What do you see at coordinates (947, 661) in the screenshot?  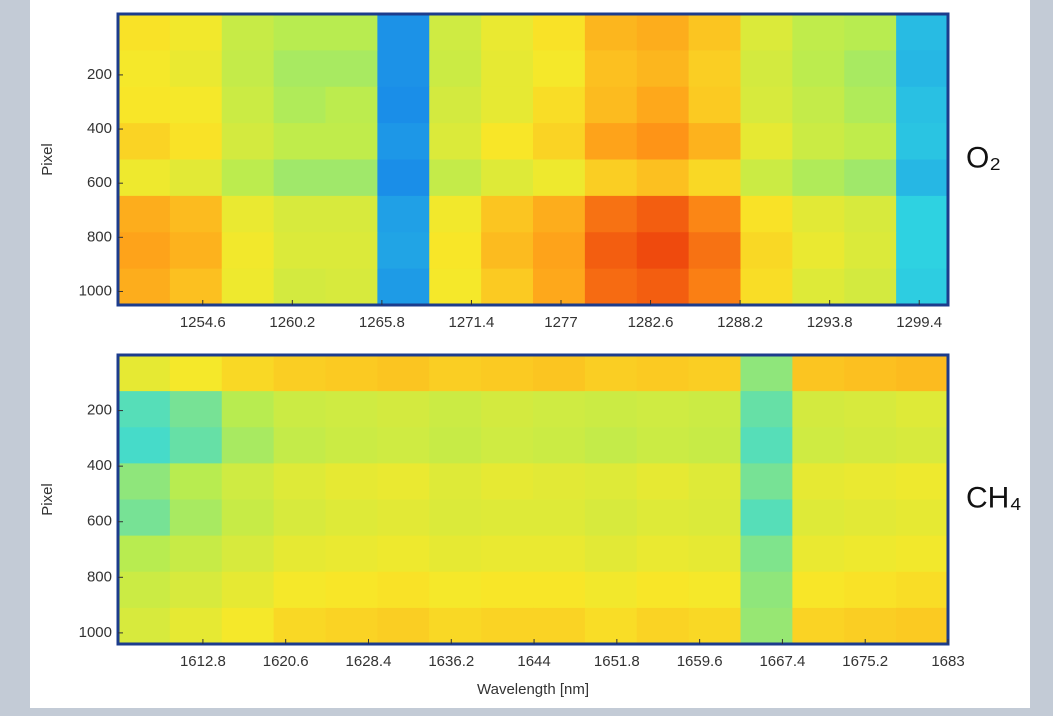 I see `x-tick-label: 1683` at bounding box center [947, 661].